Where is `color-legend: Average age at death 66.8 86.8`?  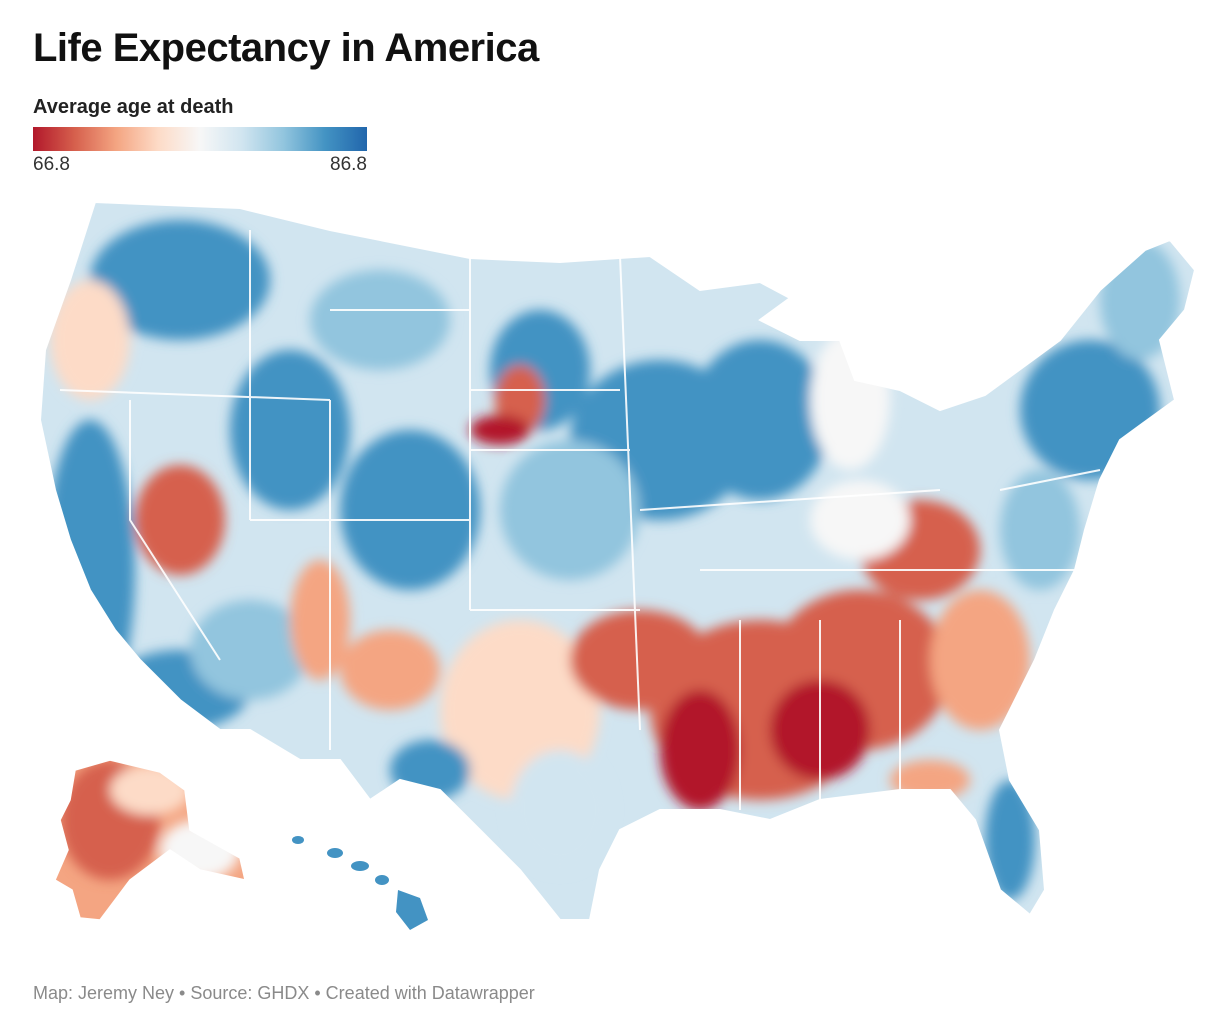 color-legend: Average age at death 66.8 86.8 is located at coordinates (200, 137).